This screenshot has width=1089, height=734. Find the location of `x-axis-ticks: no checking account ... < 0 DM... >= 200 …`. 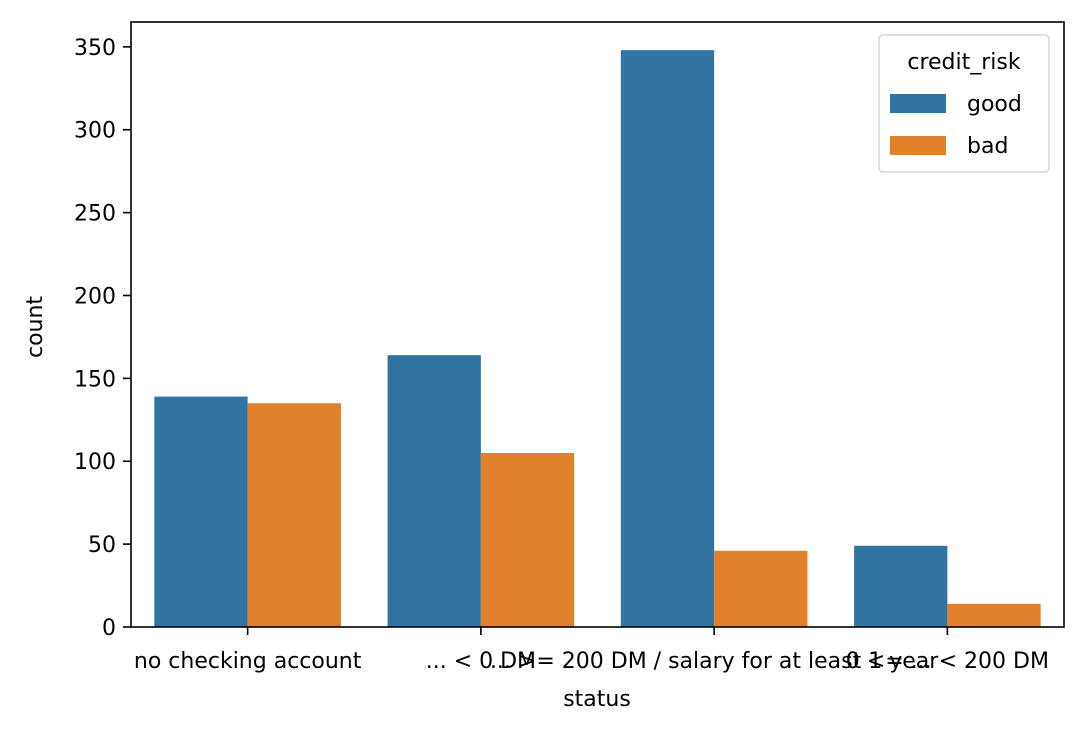

x-axis-ticks: no checking account ... < 0 DM... >= 200 … is located at coordinates (591, 650).